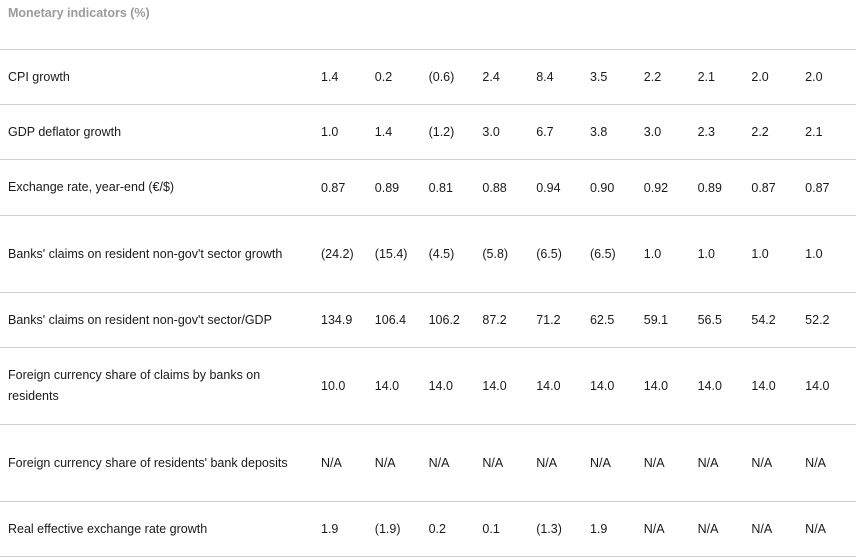  I want to click on table-cell: 8.4, so click(560, 77).